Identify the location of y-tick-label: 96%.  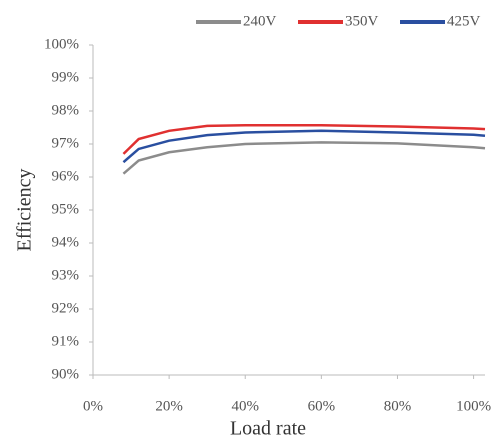
(66, 176).